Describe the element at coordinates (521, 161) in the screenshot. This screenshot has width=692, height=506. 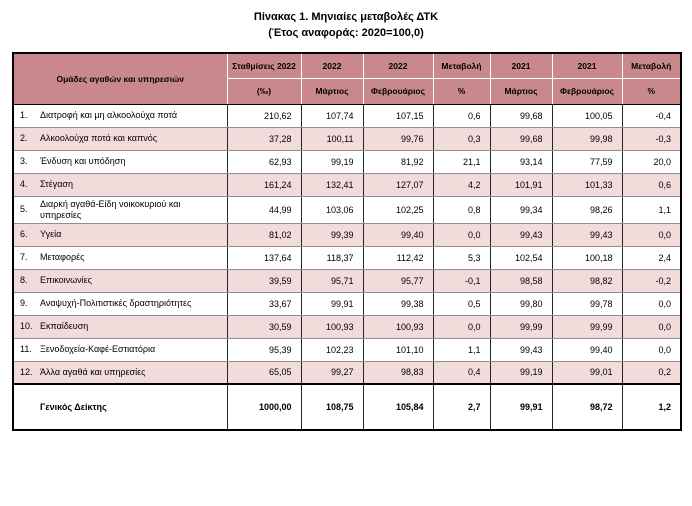
I see `cell-2021-march: 93,14` at that location.